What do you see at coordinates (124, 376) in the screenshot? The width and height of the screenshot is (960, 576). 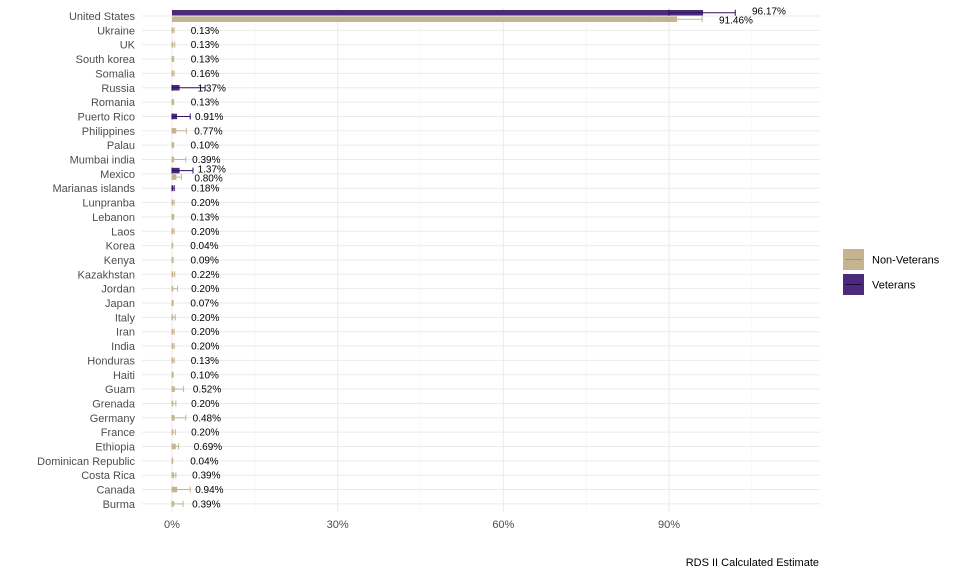 I see `category-label-haiti: Haiti` at bounding box center [124, 376].